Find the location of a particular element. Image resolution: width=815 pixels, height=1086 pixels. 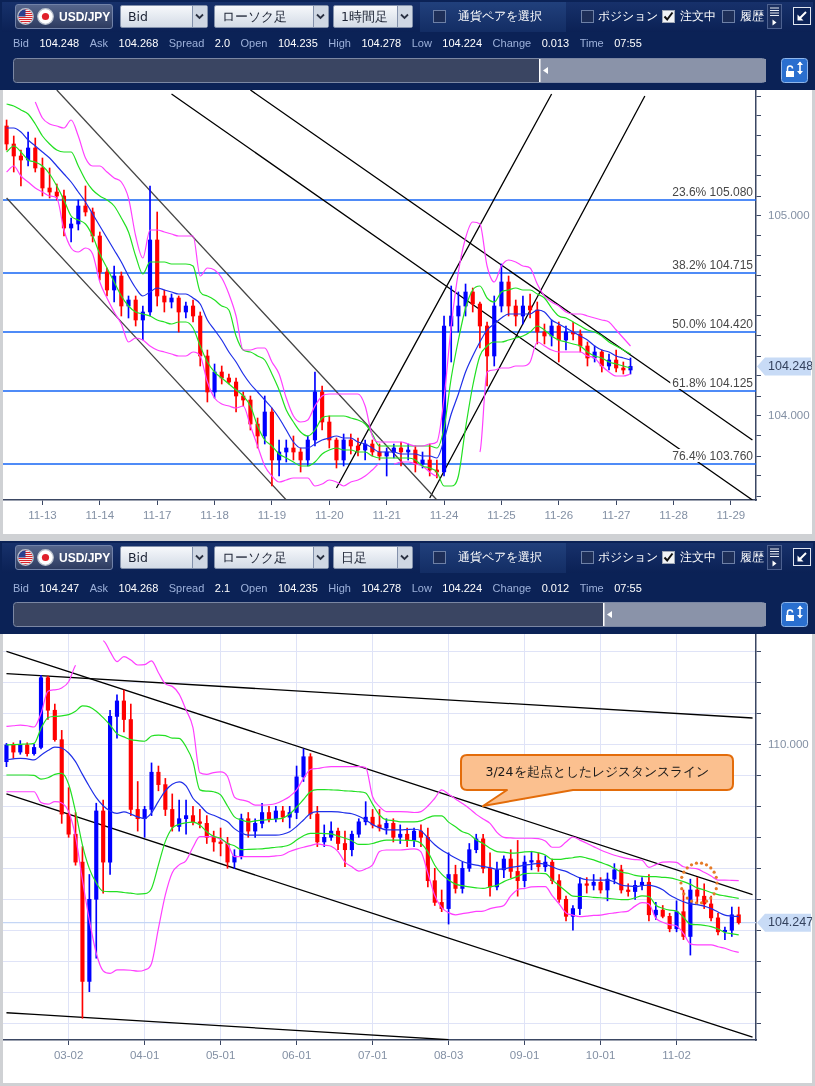

x-tick-label: 11-13 is located at coordinates (42, 515).